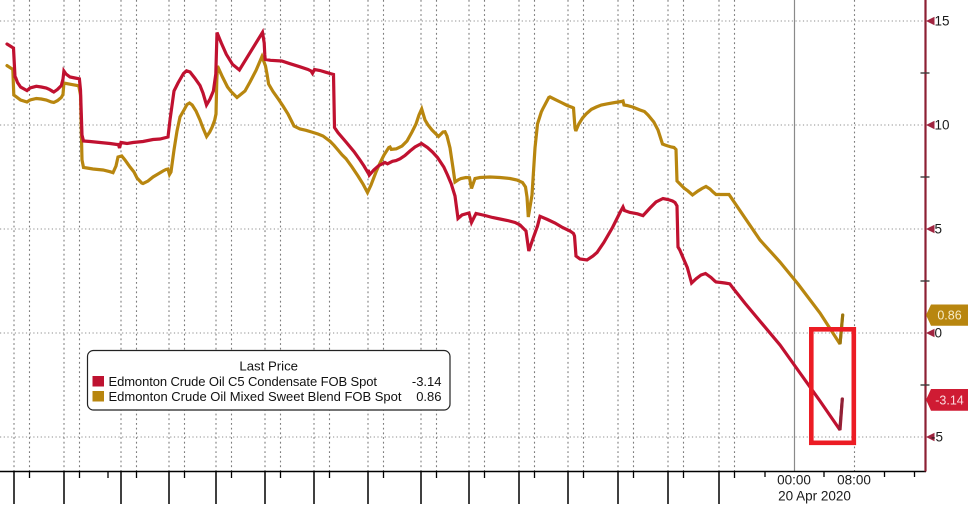  What do you see at coordinates (942, 21) in the screenshot?
I see `svg-text: 15` at bounding box center [942, 21].